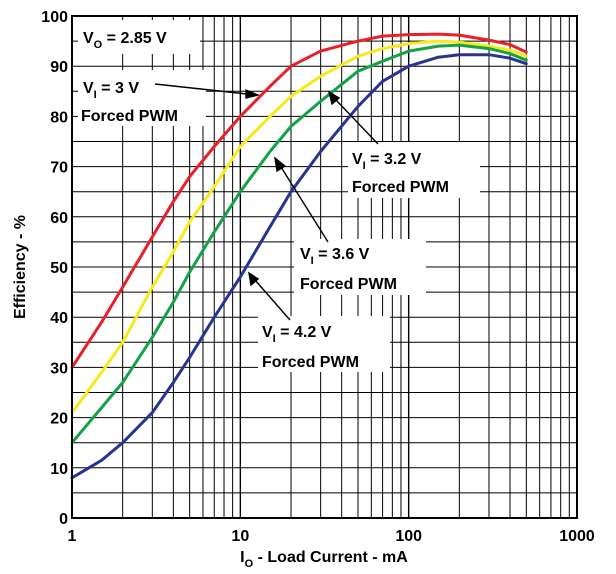 The width and height of the screenshot is (616, 574). Describe the element at coordinates (142, 98) in the screenshot. I see `annotation-box-3v` at that location.